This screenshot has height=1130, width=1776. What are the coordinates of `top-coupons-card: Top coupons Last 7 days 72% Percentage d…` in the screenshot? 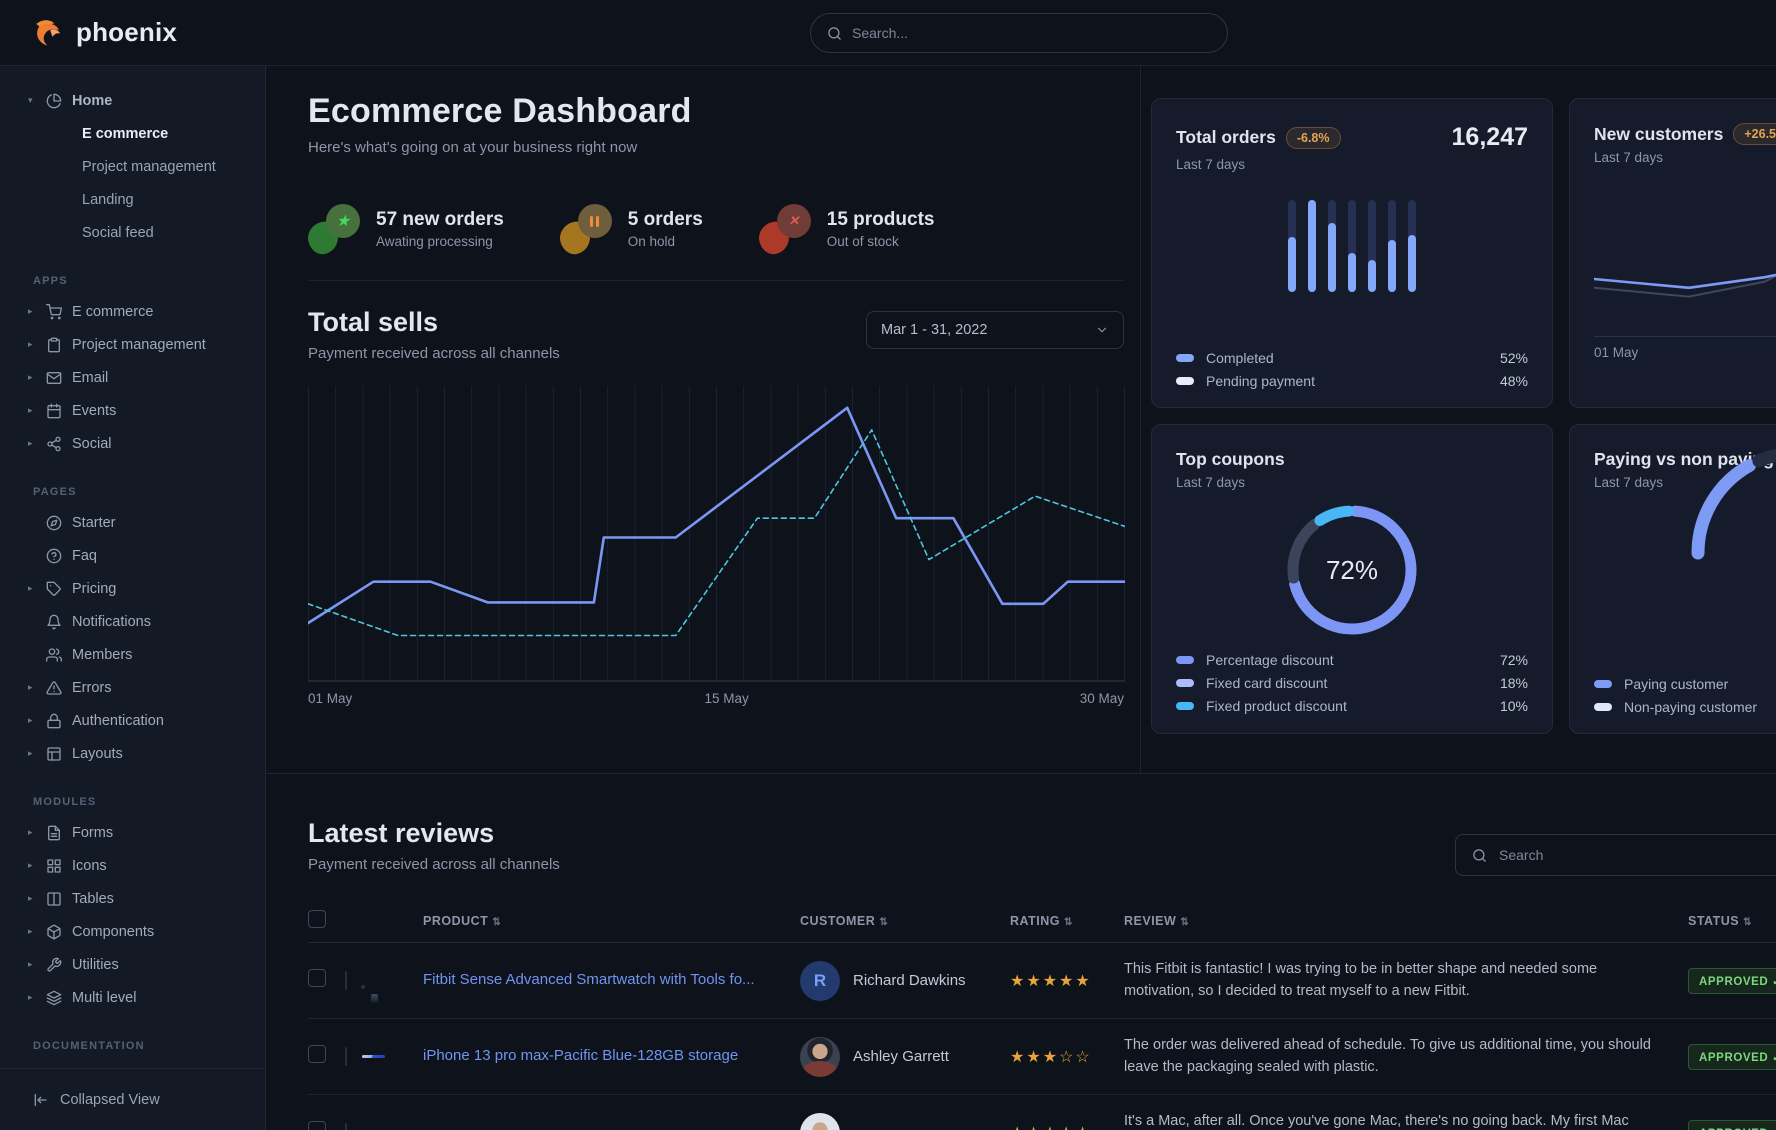 It's located at (1352, 579).